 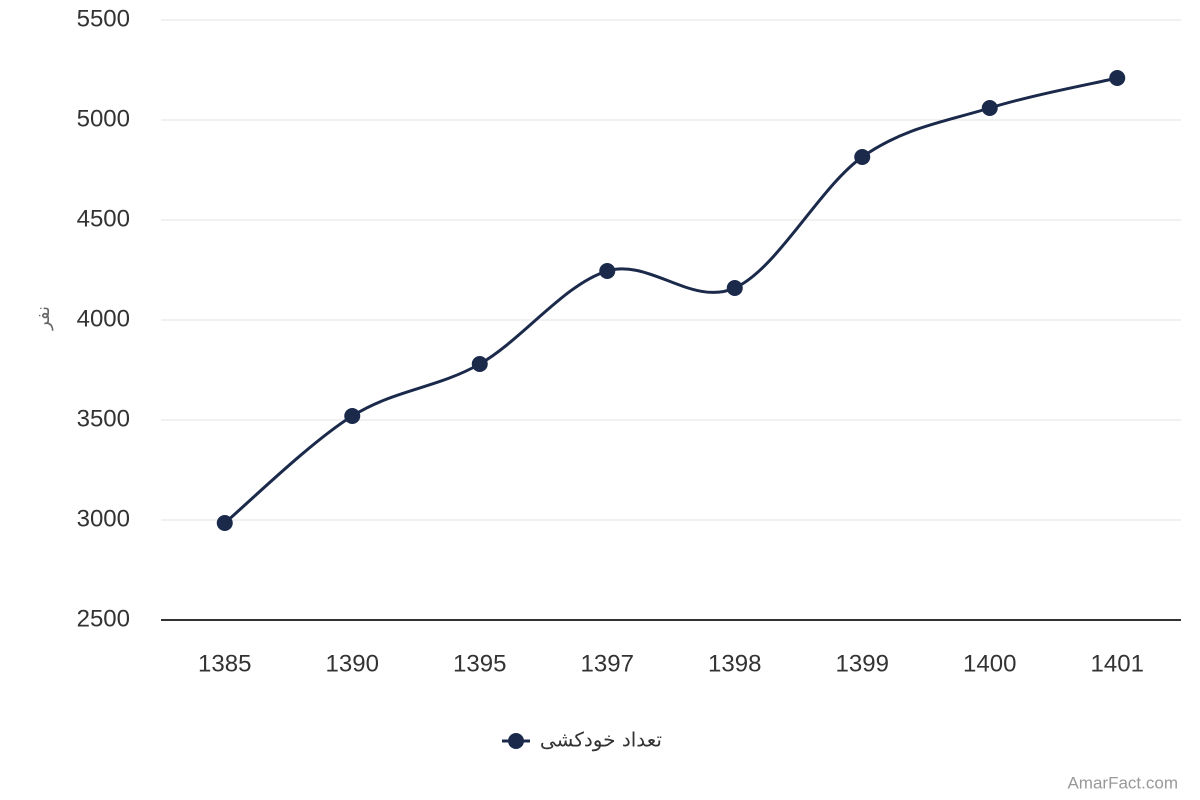 What do you see at coordinates (103, 118) in the screenshot?
I see `y-tick-label: 5000` at bounding box center [103, 118].